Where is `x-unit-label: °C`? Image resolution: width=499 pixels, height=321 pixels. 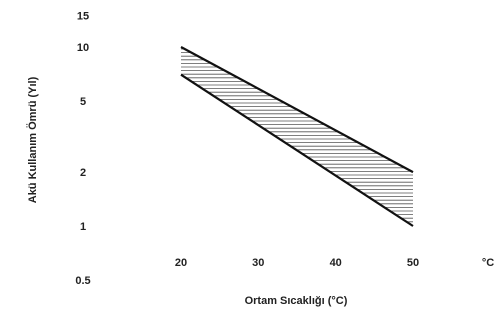
x-unit-label: °C is located at coordinates (488, 263).